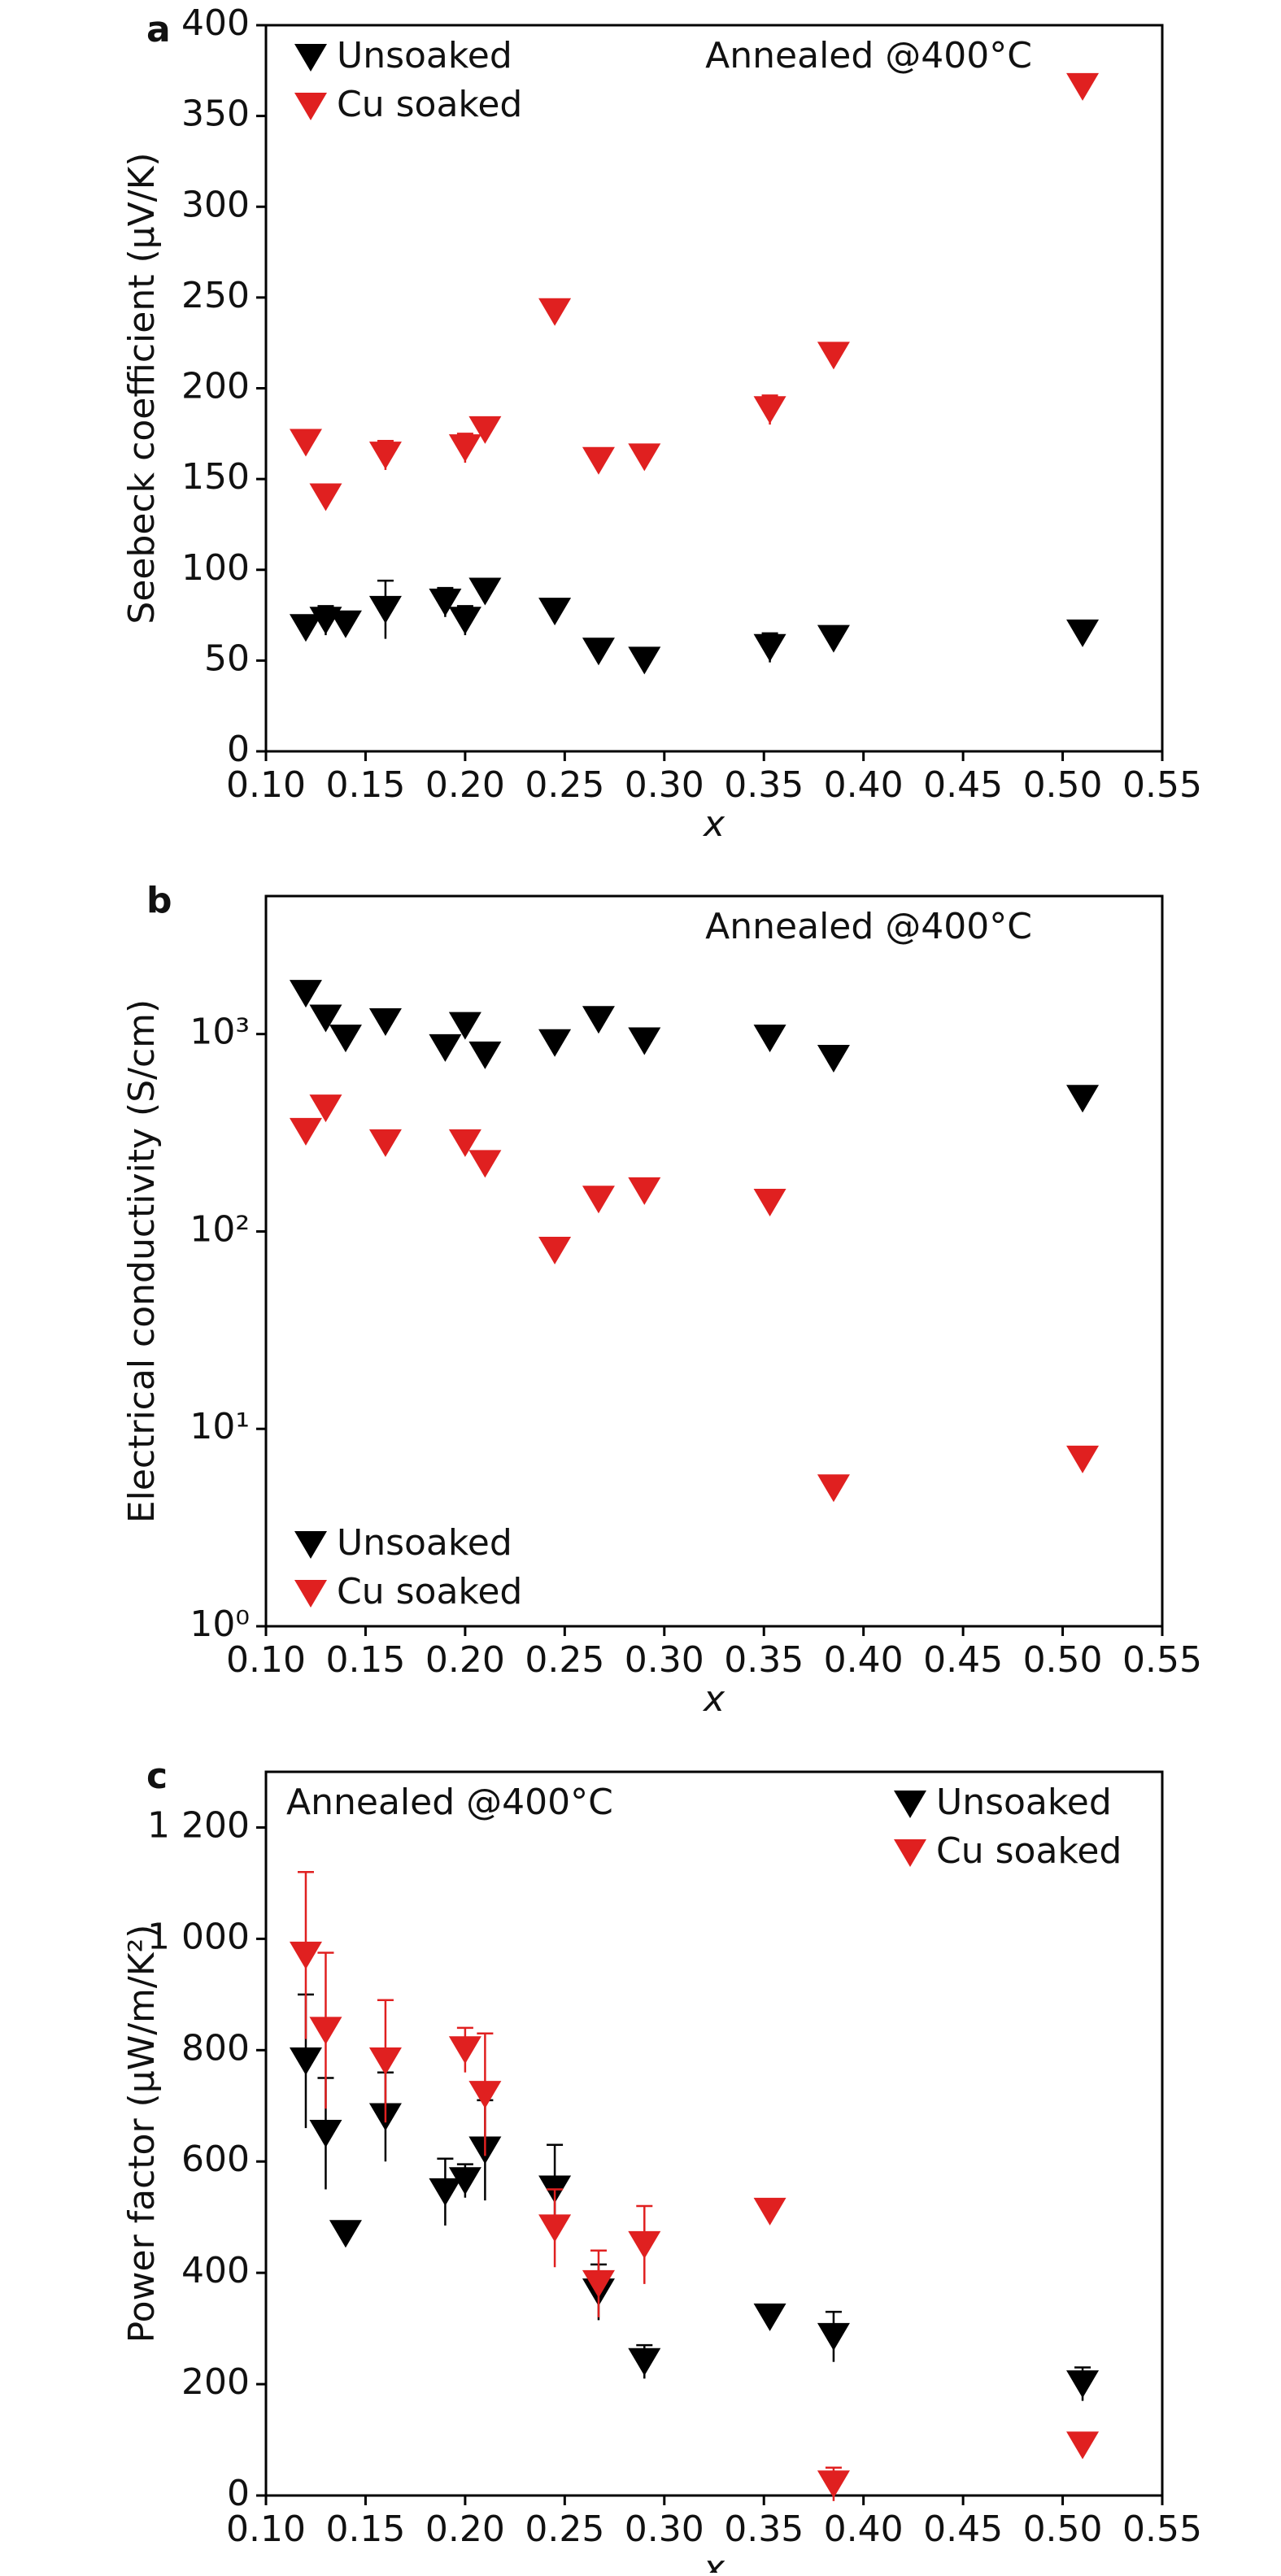 The height and width of the screenshot is (2576, 1281). I want to click on y-tick-label: 10², so click(220, 1229).